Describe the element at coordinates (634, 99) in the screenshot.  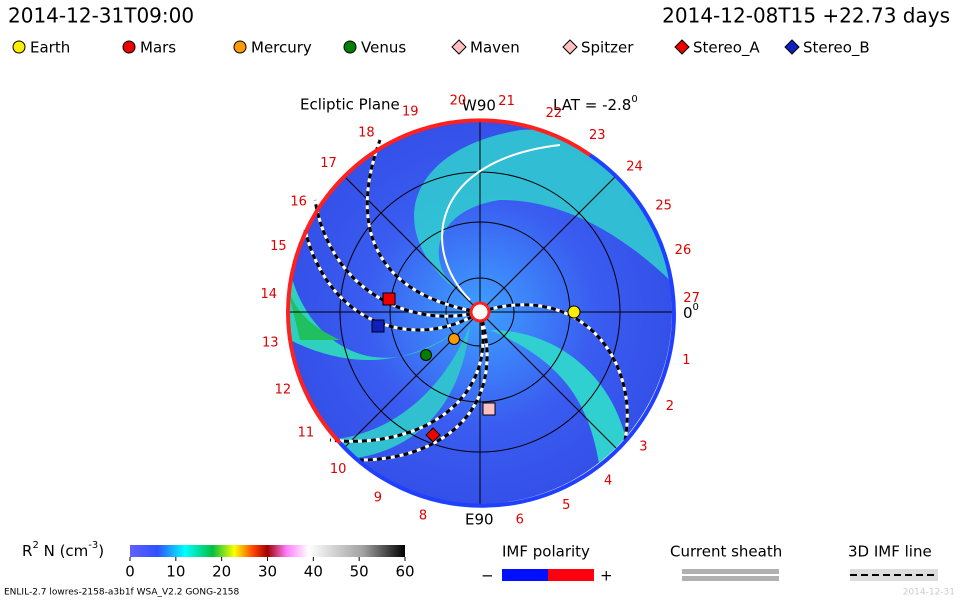
I see `lat-unit: 0` at that location.